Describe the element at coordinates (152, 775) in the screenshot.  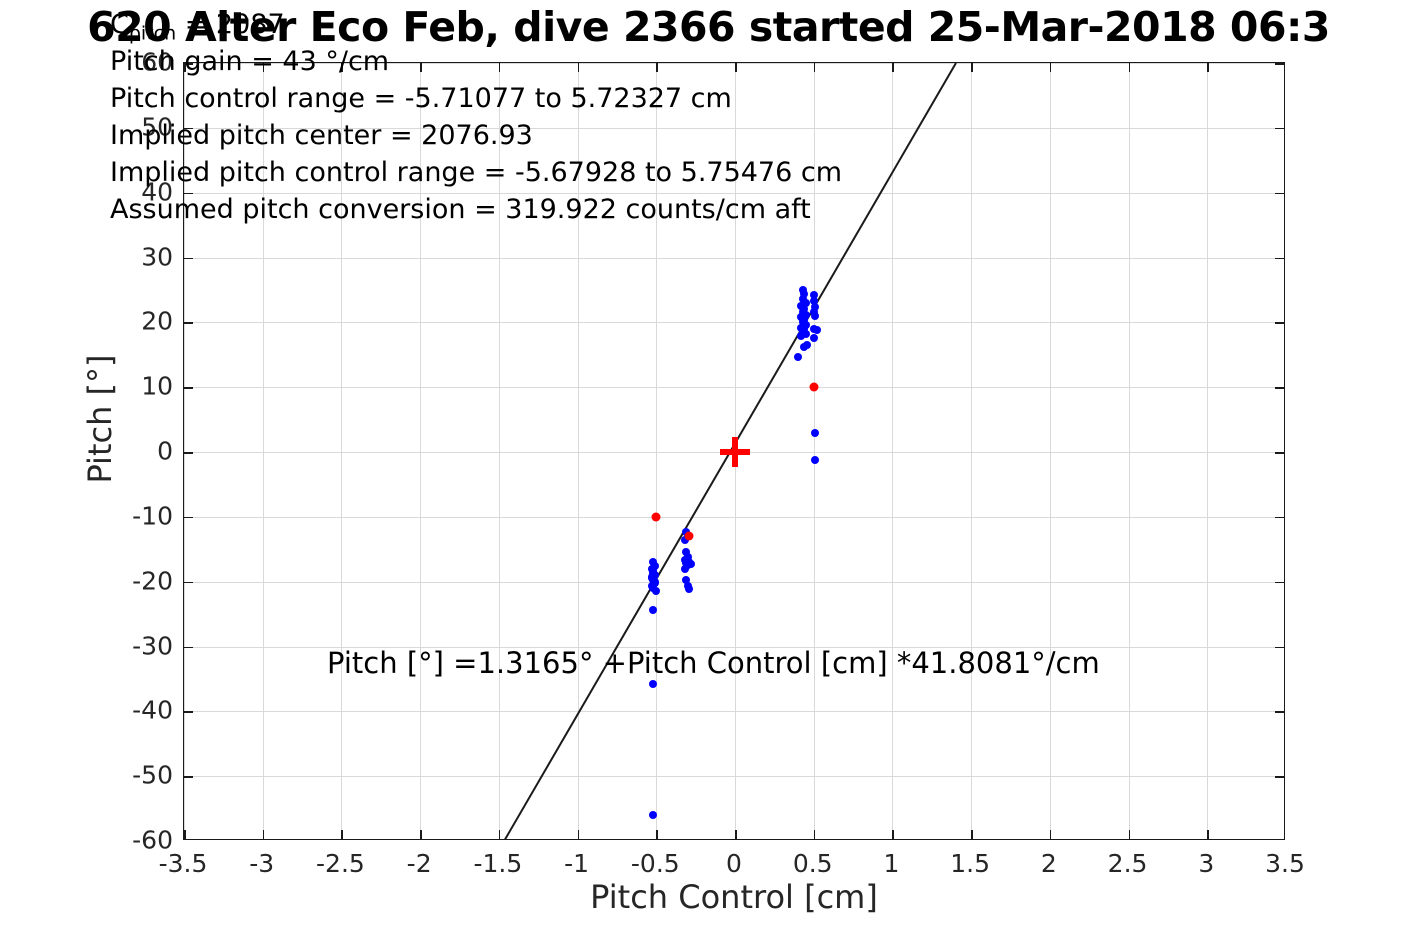
I see `y-tick-label: -50` at that location.